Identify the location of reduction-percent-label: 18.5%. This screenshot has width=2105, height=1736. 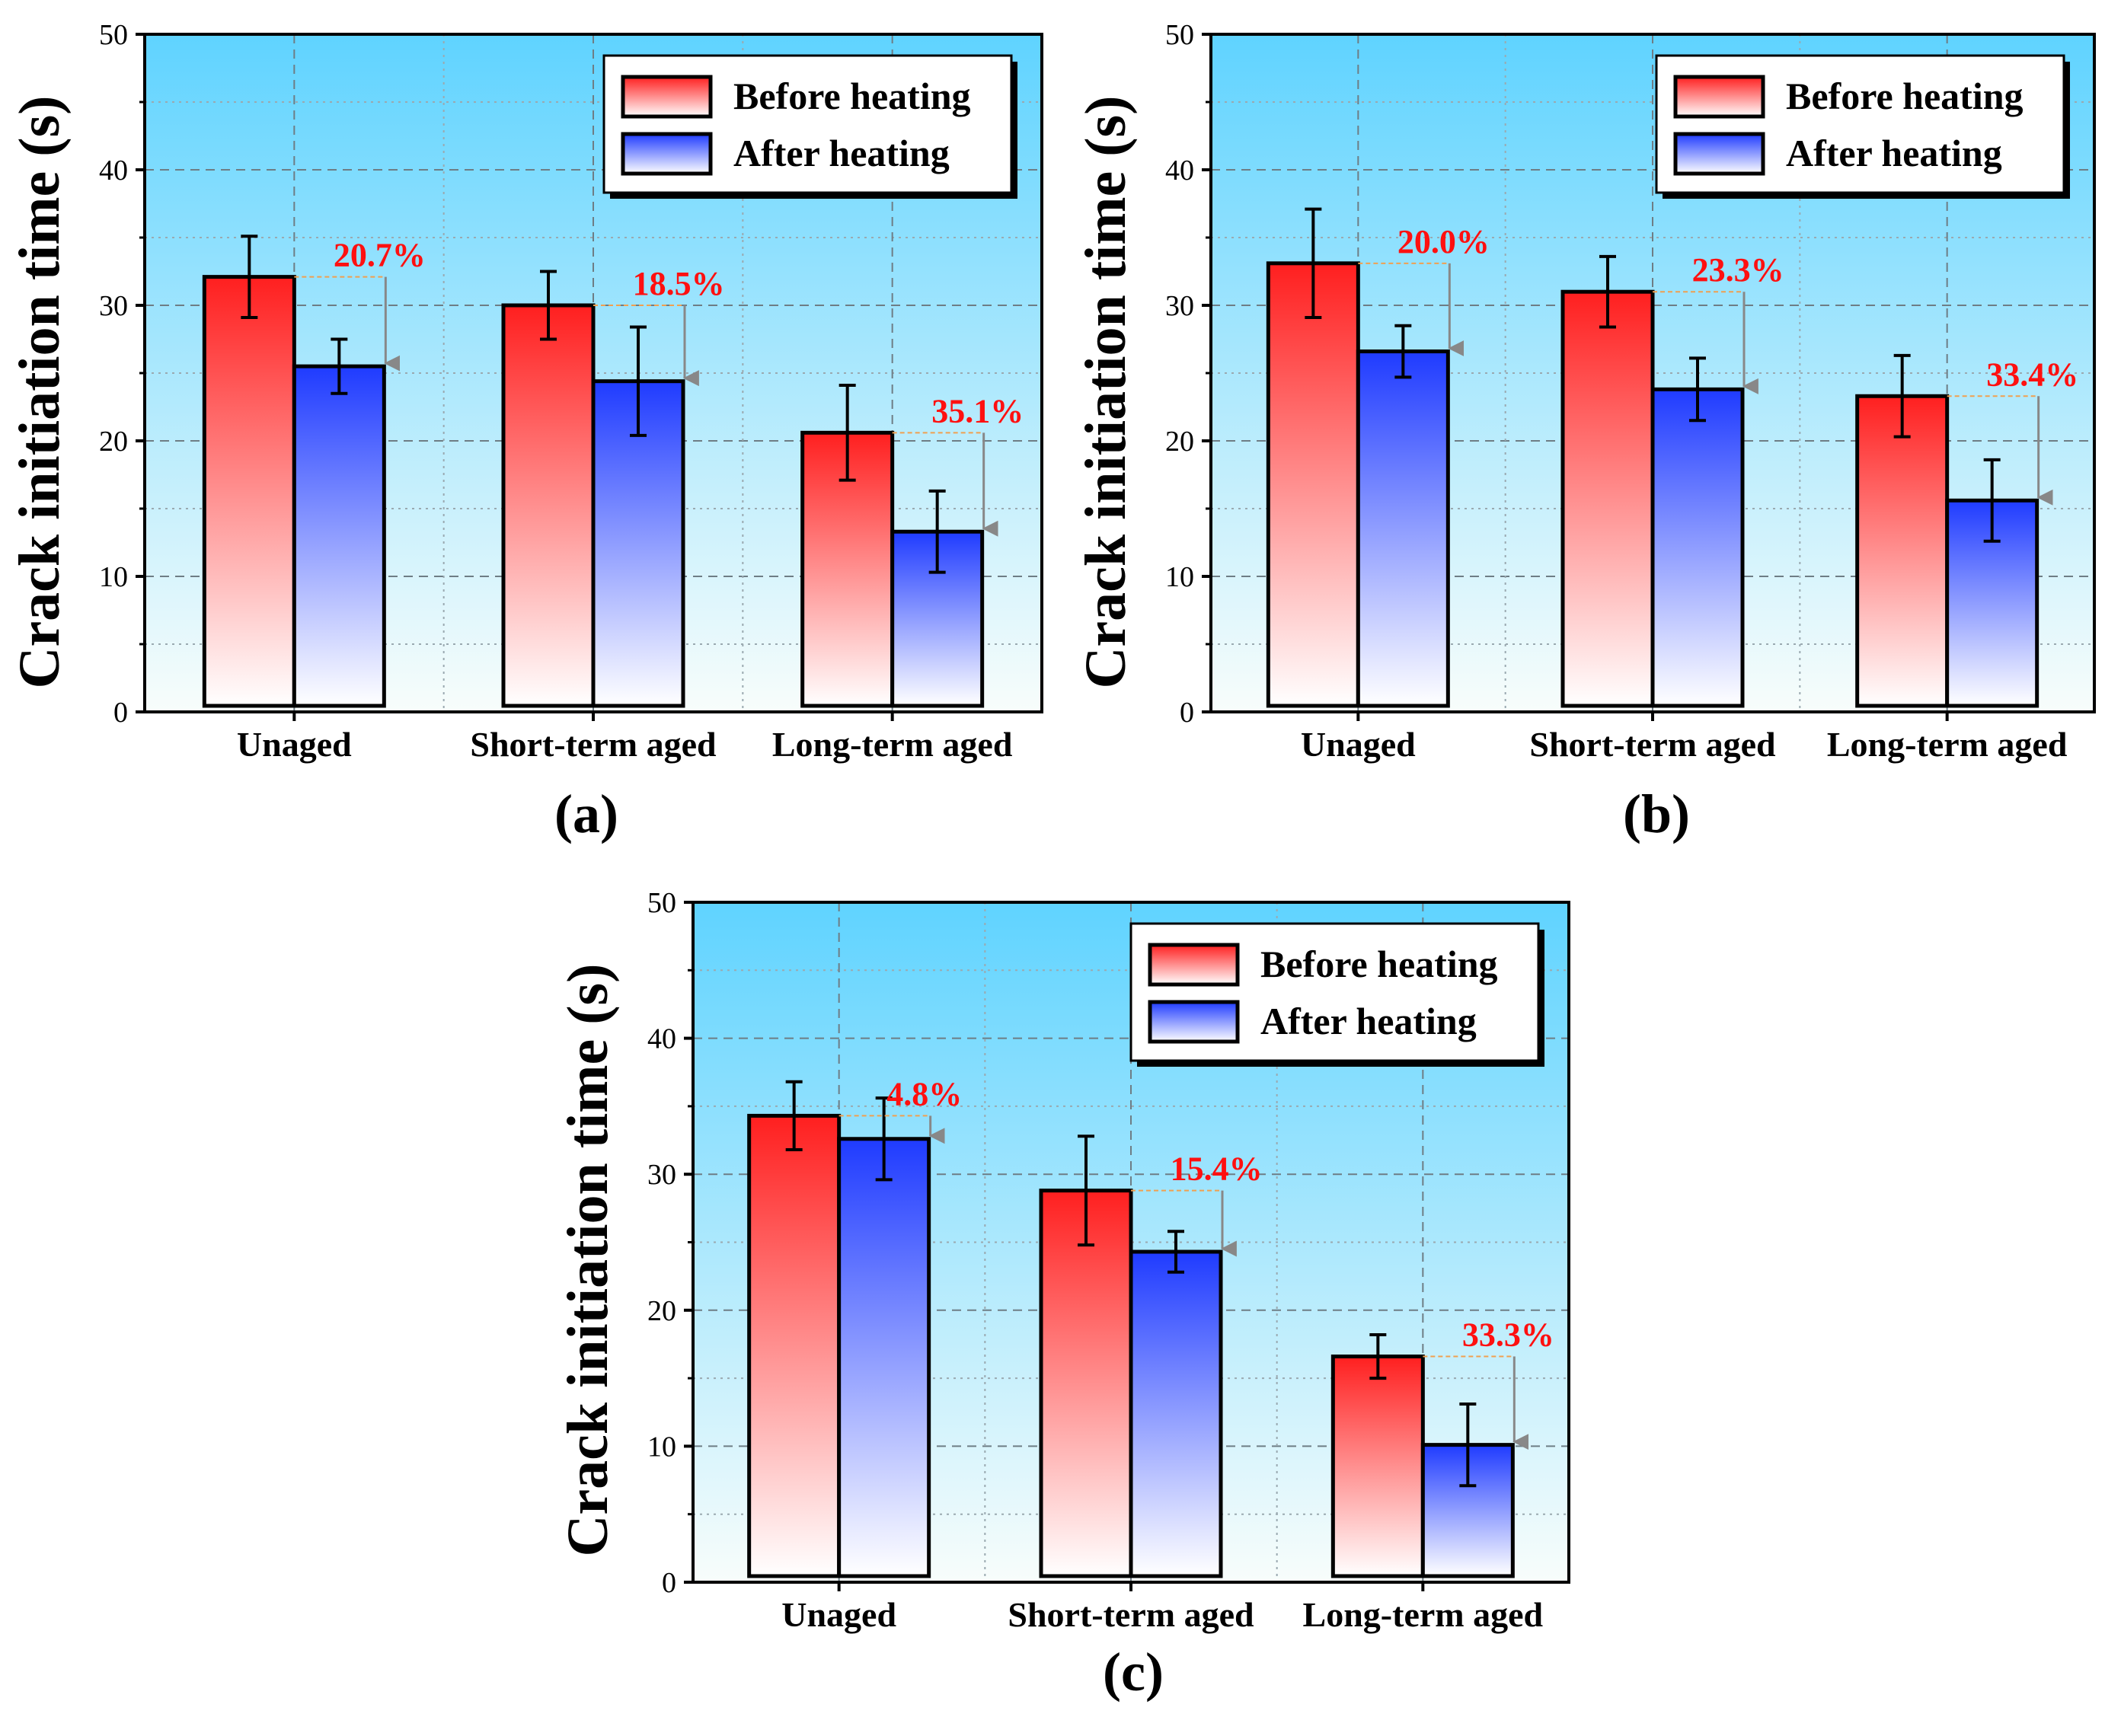
(679, 283).